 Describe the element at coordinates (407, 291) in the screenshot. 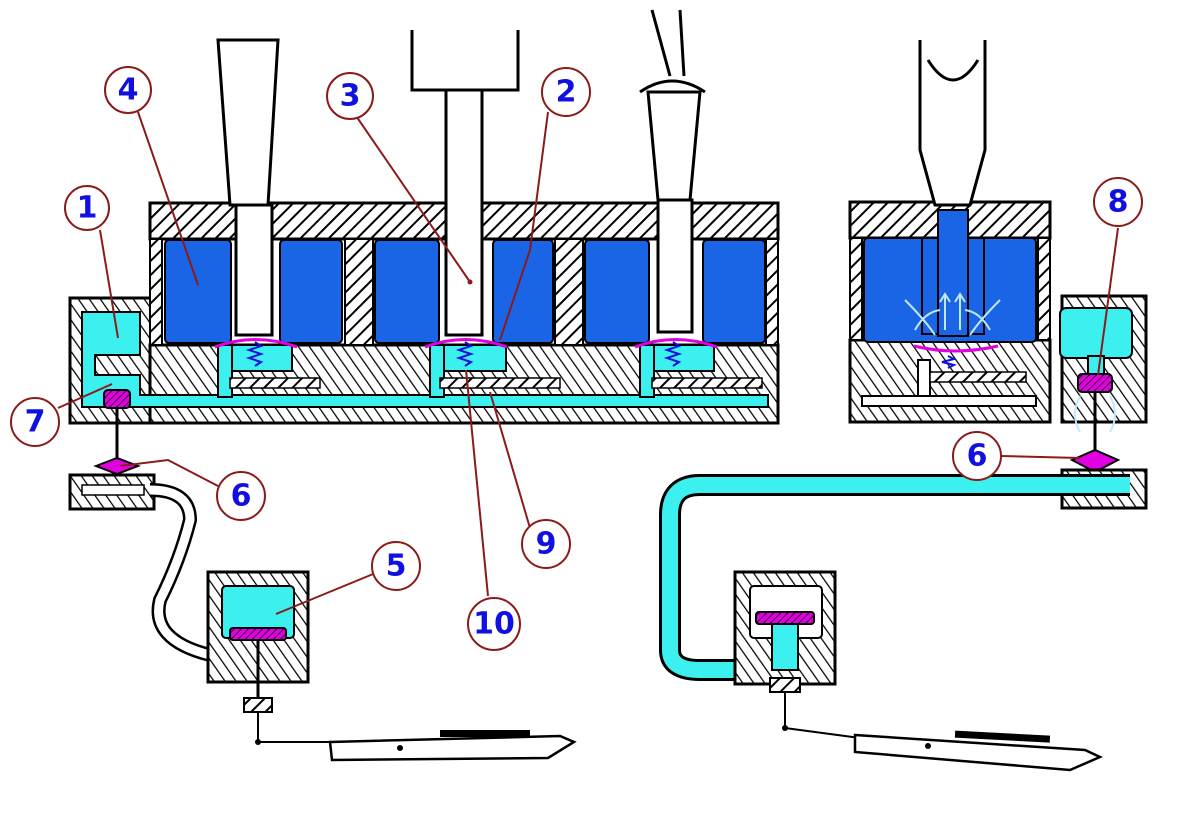

I see `chamber-2a` at that location.